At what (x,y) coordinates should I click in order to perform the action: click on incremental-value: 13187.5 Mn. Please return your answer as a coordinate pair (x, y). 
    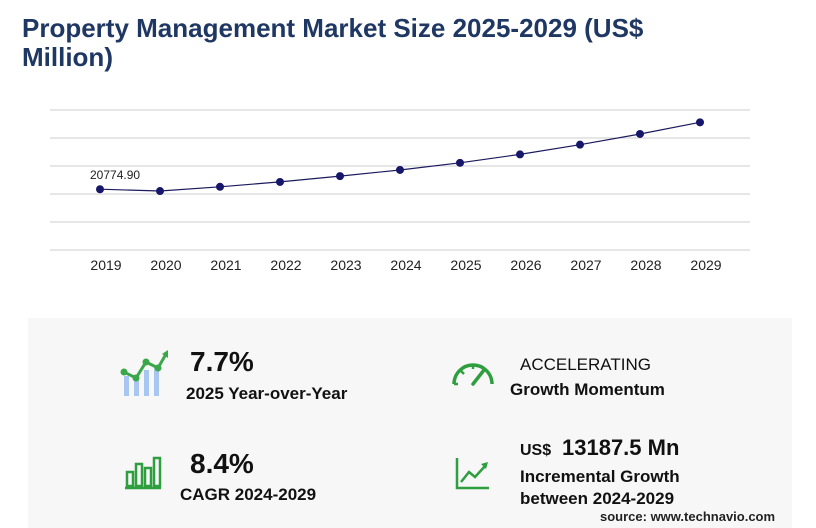
    Looking at the image, I should click on (621, 447).